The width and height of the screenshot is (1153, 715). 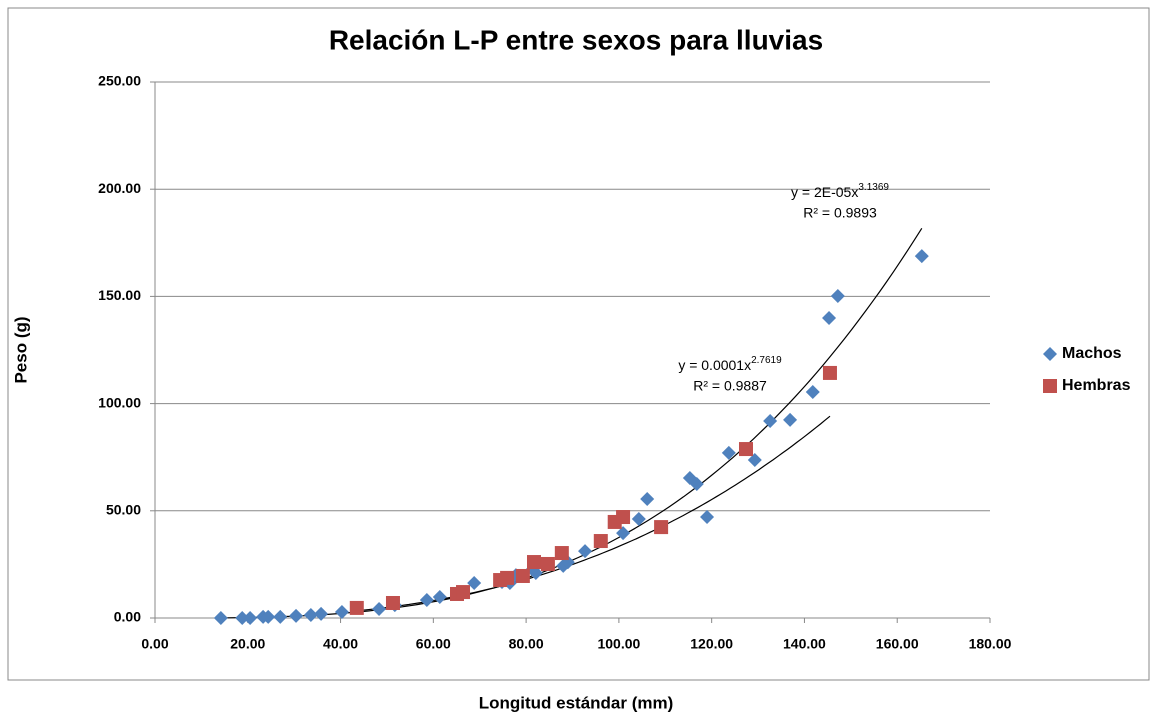 I want to click on trendline-r-squared: R² = 0.9893, so click(x=840, y=213).